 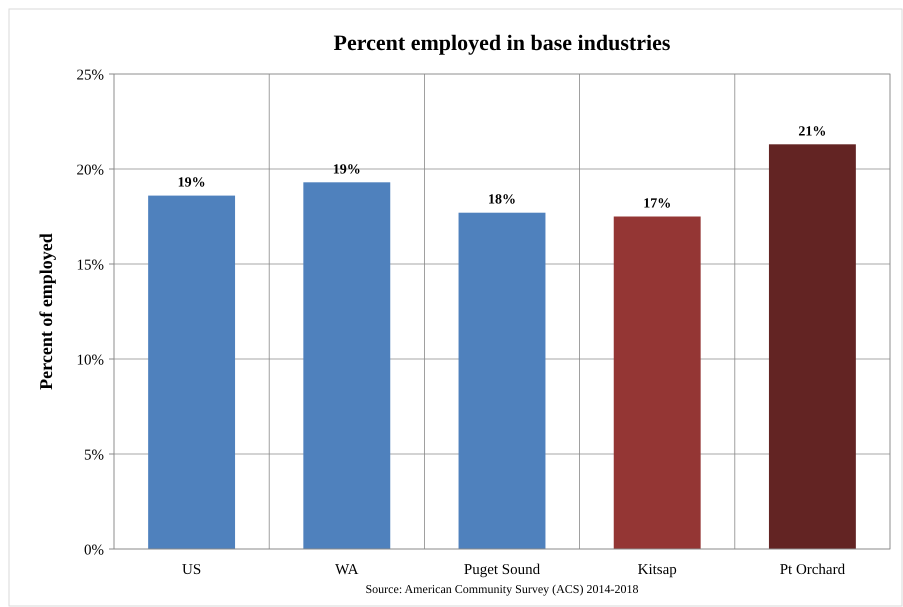 I want to click on y-tick-label: 25%, so click(x=90, y=75).